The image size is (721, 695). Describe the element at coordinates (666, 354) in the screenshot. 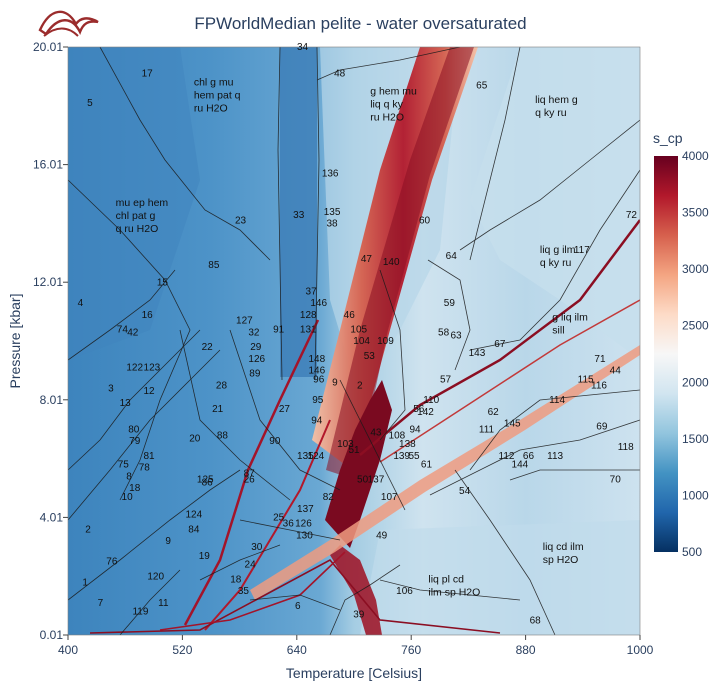

I see `colorbar` at that location.